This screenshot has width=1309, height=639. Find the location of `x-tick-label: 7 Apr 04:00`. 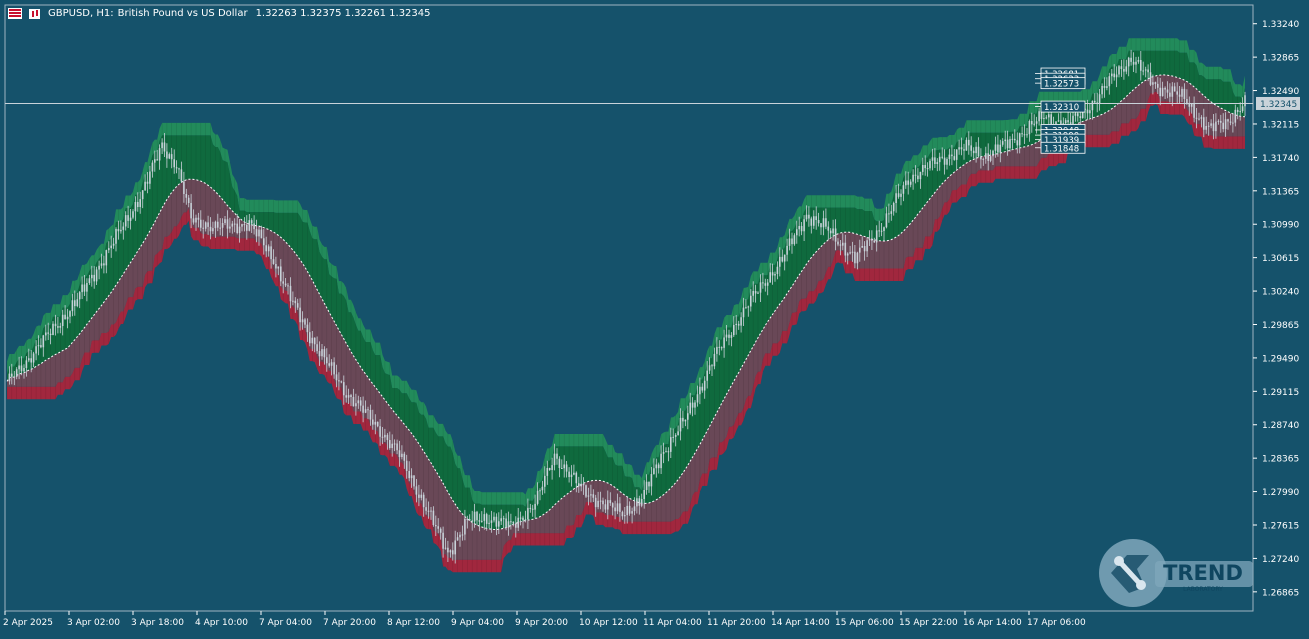

x-tick-label: 7 Apr 04:00 is located at coordinates (285, 623).